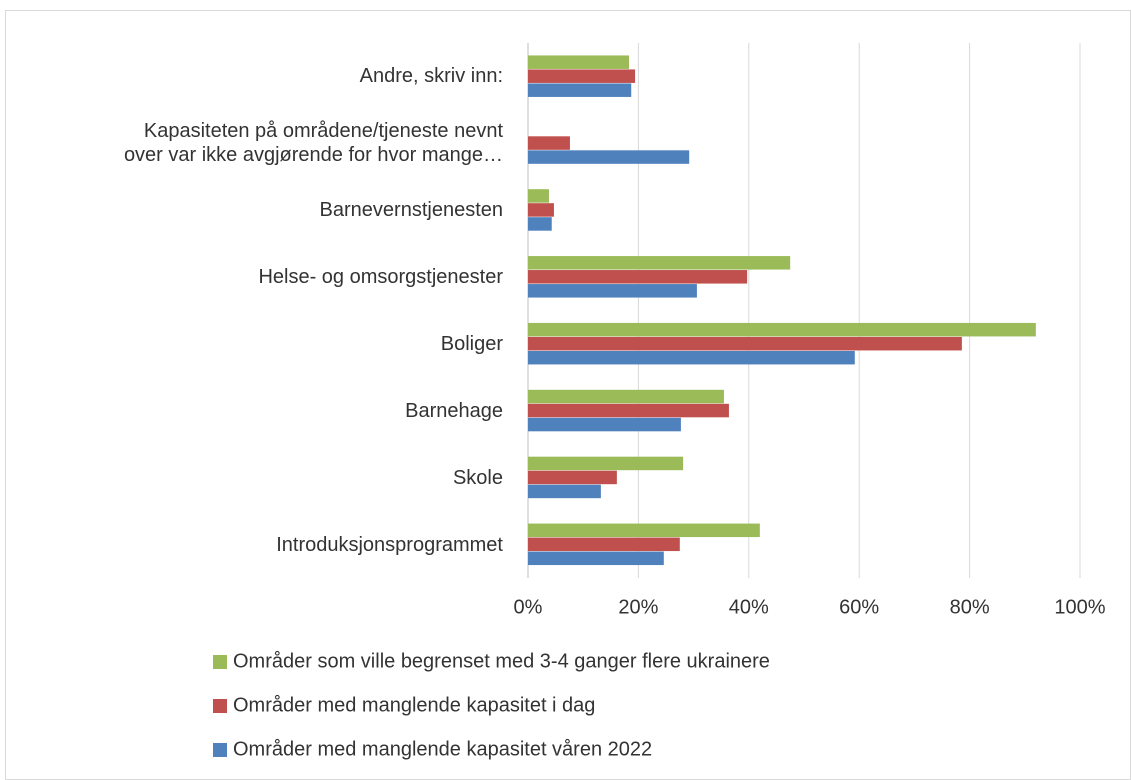 The height and width of the screenshot is (780, 1131). Describe the element at coordinates (970, 607) in the screenshot. I see `x-tick-label: 80%` at that location.